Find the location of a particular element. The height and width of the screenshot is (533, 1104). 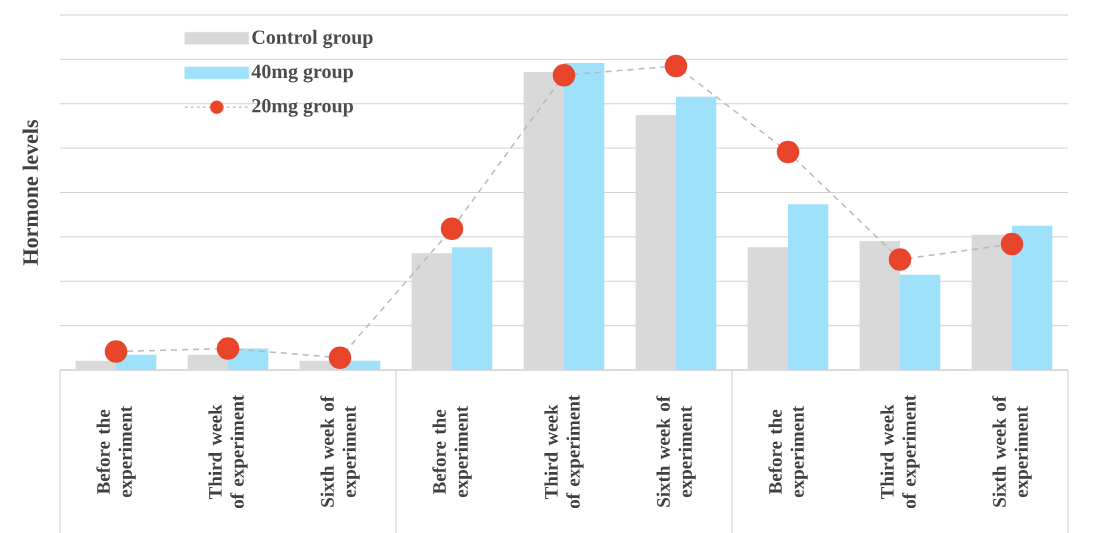

y-axis-title: Hormone levels is located at coordinates (30, 193).